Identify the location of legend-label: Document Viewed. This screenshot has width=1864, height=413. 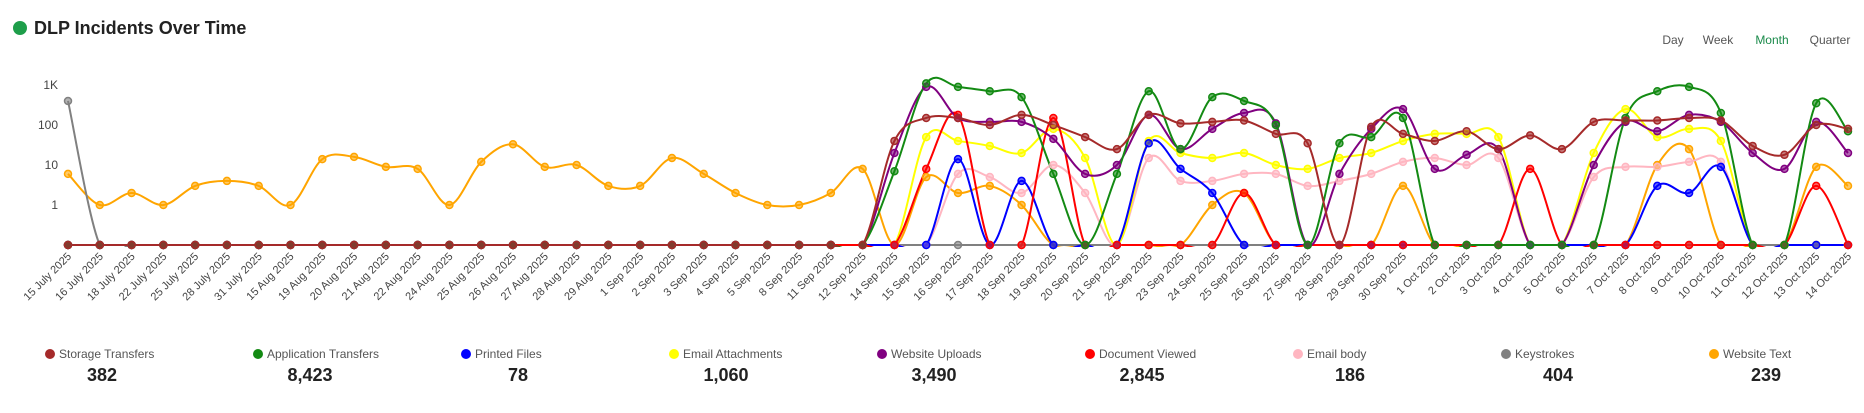
(1147, 354).